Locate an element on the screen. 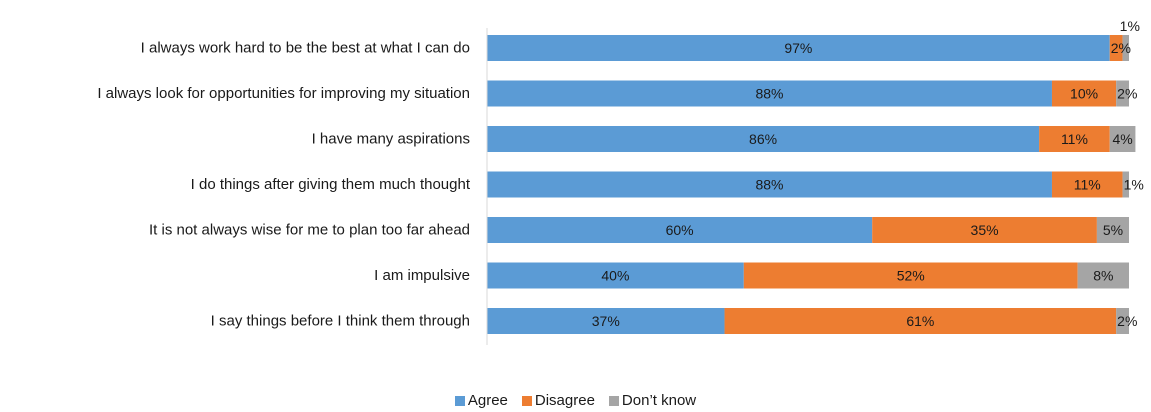  chart-legend: Agree Disagree Don’t know is located at coordinates (575, 400).